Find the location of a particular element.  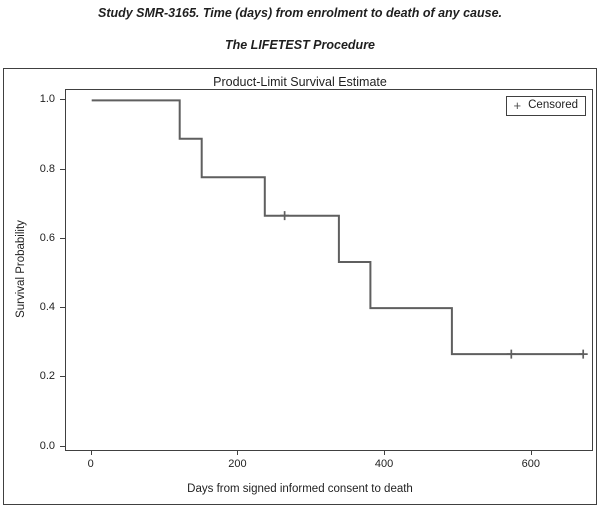

y-tick-label: 0.2 is located at coordinates (47, 376).